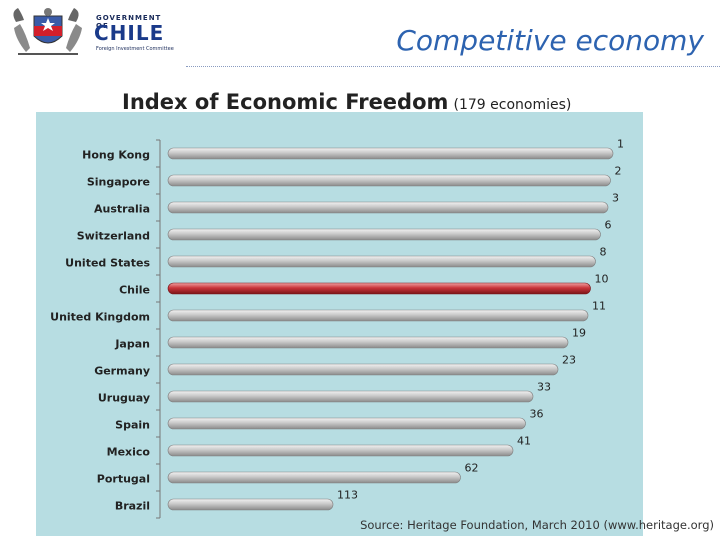  Describe the element at coordinates (132, 344) in the screenshot. I see `category-label: Japan` at that location.